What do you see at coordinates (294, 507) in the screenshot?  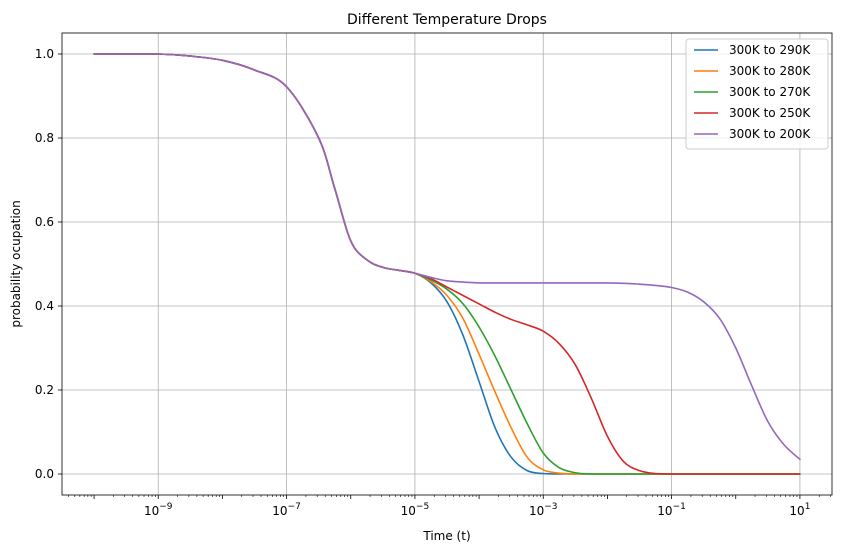 I see `x-tick-exponent: −7` at bounding box center [294, 507].